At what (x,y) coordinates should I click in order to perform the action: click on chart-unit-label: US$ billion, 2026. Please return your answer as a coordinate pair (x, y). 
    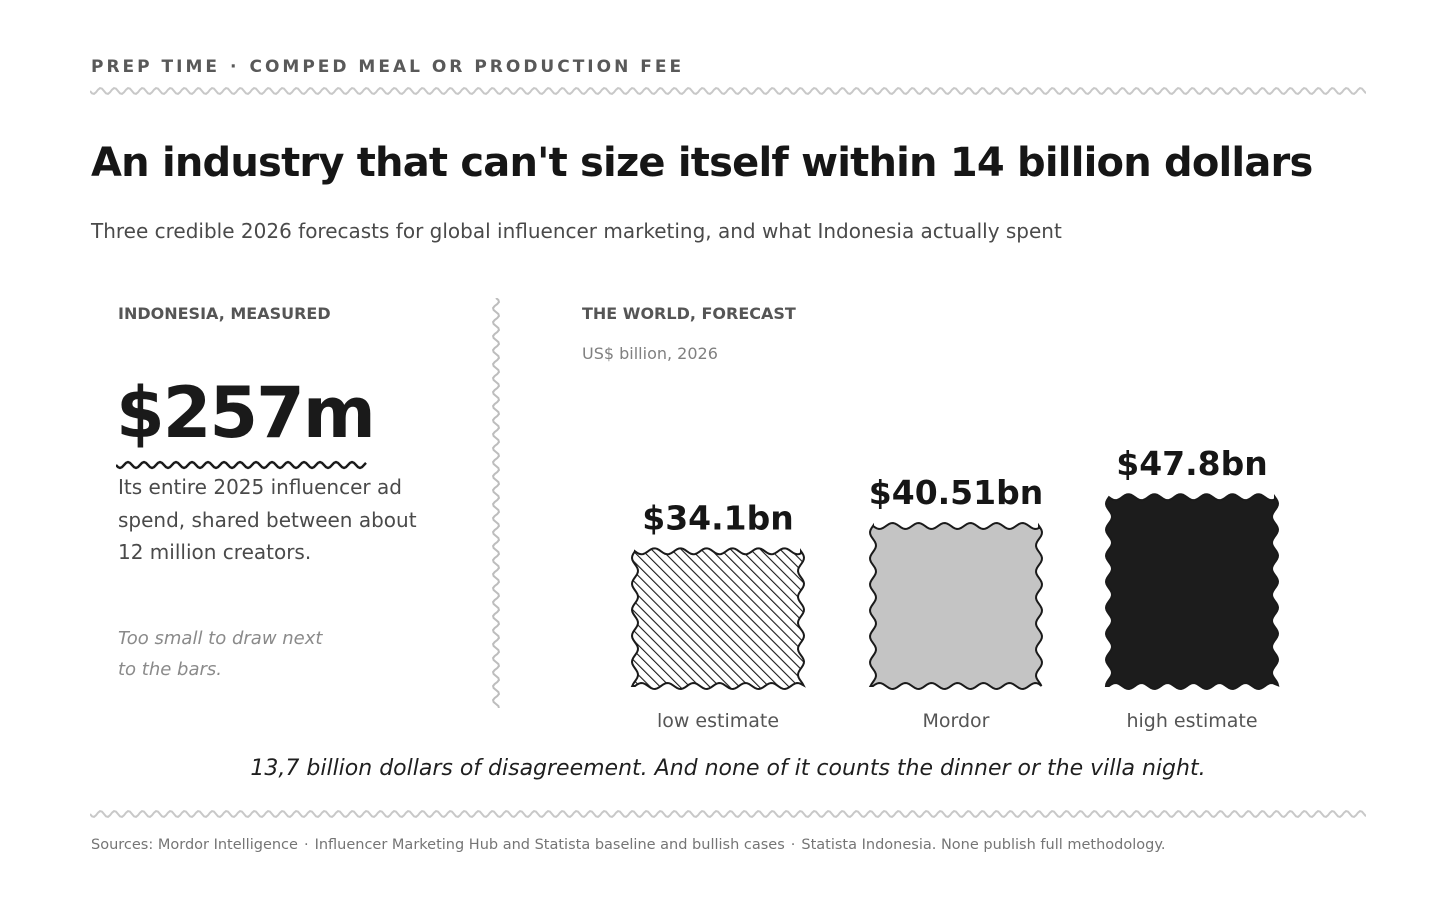
    Looking at the image, I should click on (650, 353).